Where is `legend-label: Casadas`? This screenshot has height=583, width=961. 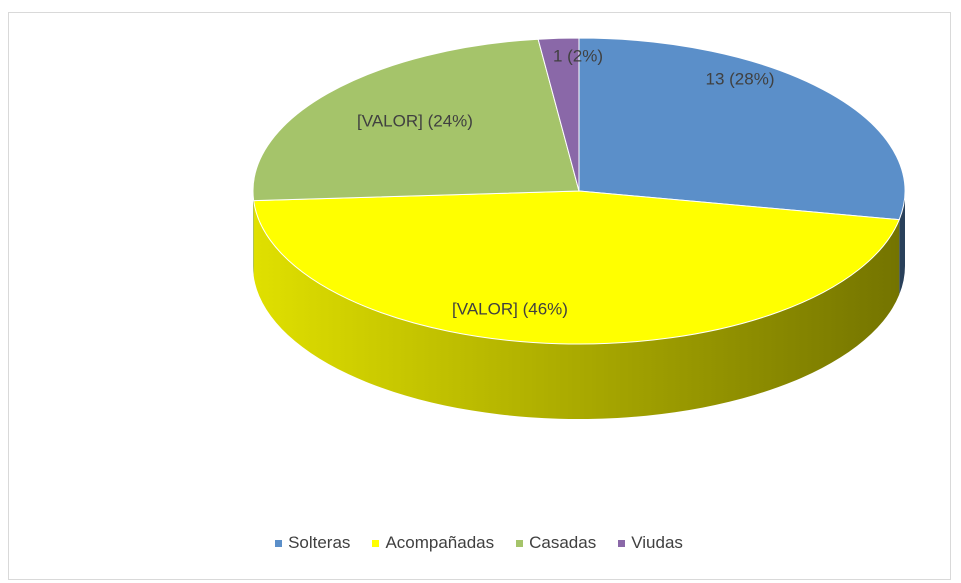
legend-label: Casadas is located at coordinates (563, 542).